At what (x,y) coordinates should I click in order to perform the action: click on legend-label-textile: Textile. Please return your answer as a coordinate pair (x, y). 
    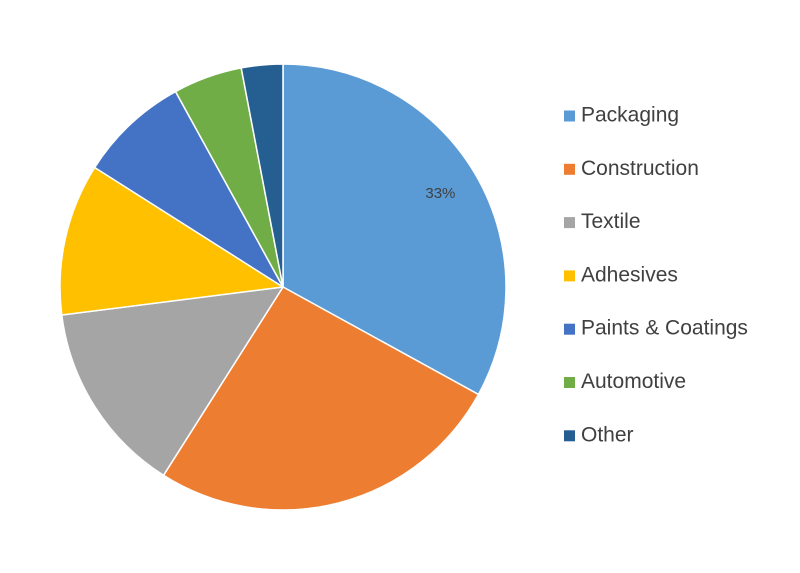
    Looking at the image, I should click on (611, 221).